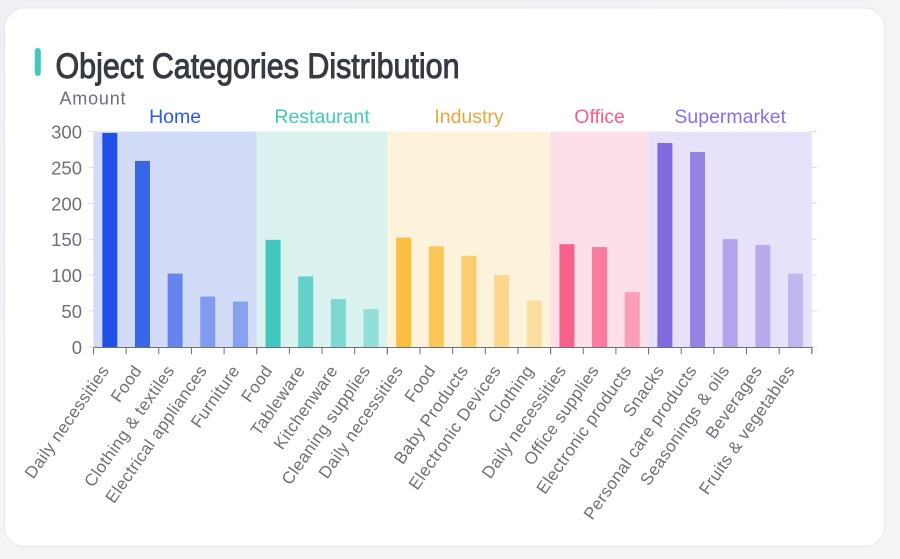 The height and width of the screenshot is (559, 900). What do you see at coordinates (258, 66) in the screenshot?
I see `svg-text: Object Categories Distribution` at bounding box center [258, 66].